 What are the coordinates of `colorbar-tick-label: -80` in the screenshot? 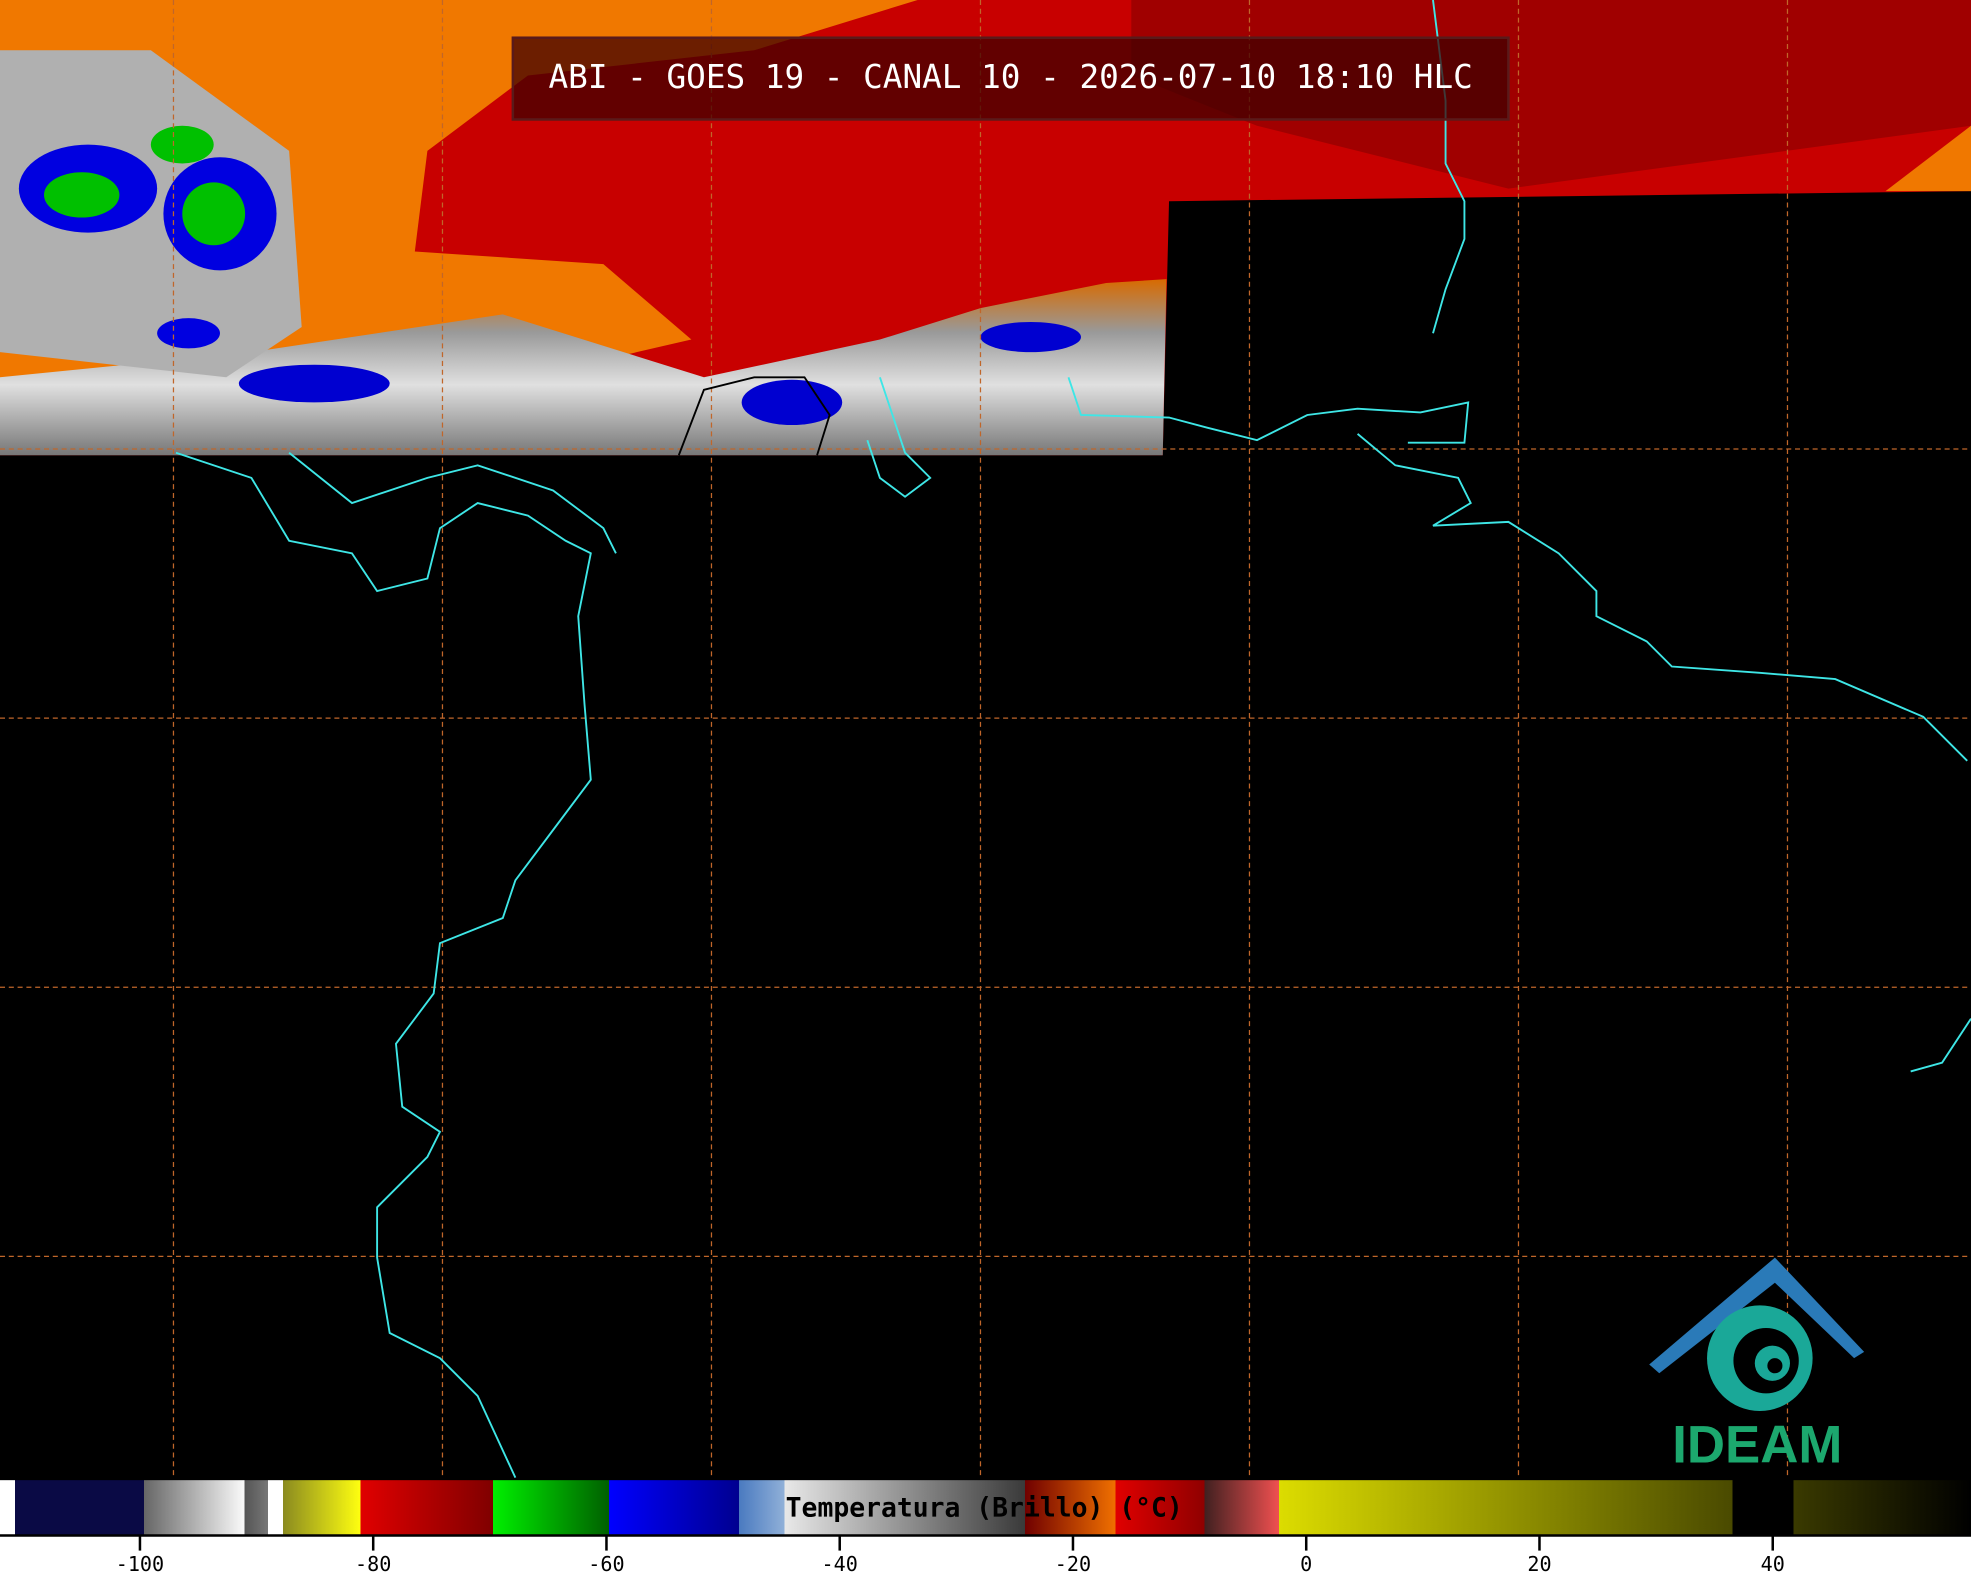 It's located at (373, 1564).